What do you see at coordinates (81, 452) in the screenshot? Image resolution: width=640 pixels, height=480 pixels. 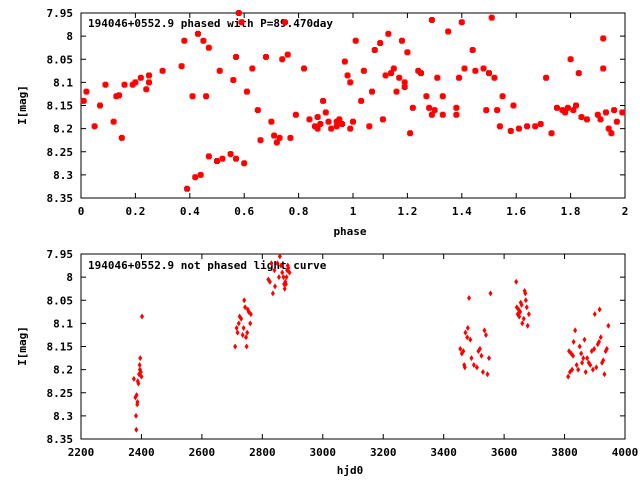 I see `x-tick-label: 2200` at bounding box center [81, 452].